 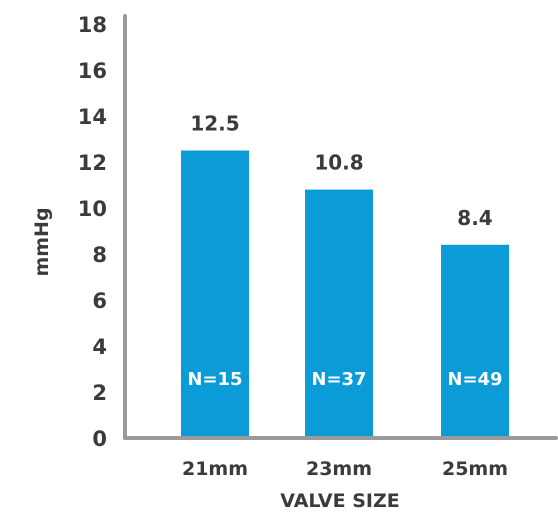 I want to click on y-tick-label: 18, so click(x=92, y=25).